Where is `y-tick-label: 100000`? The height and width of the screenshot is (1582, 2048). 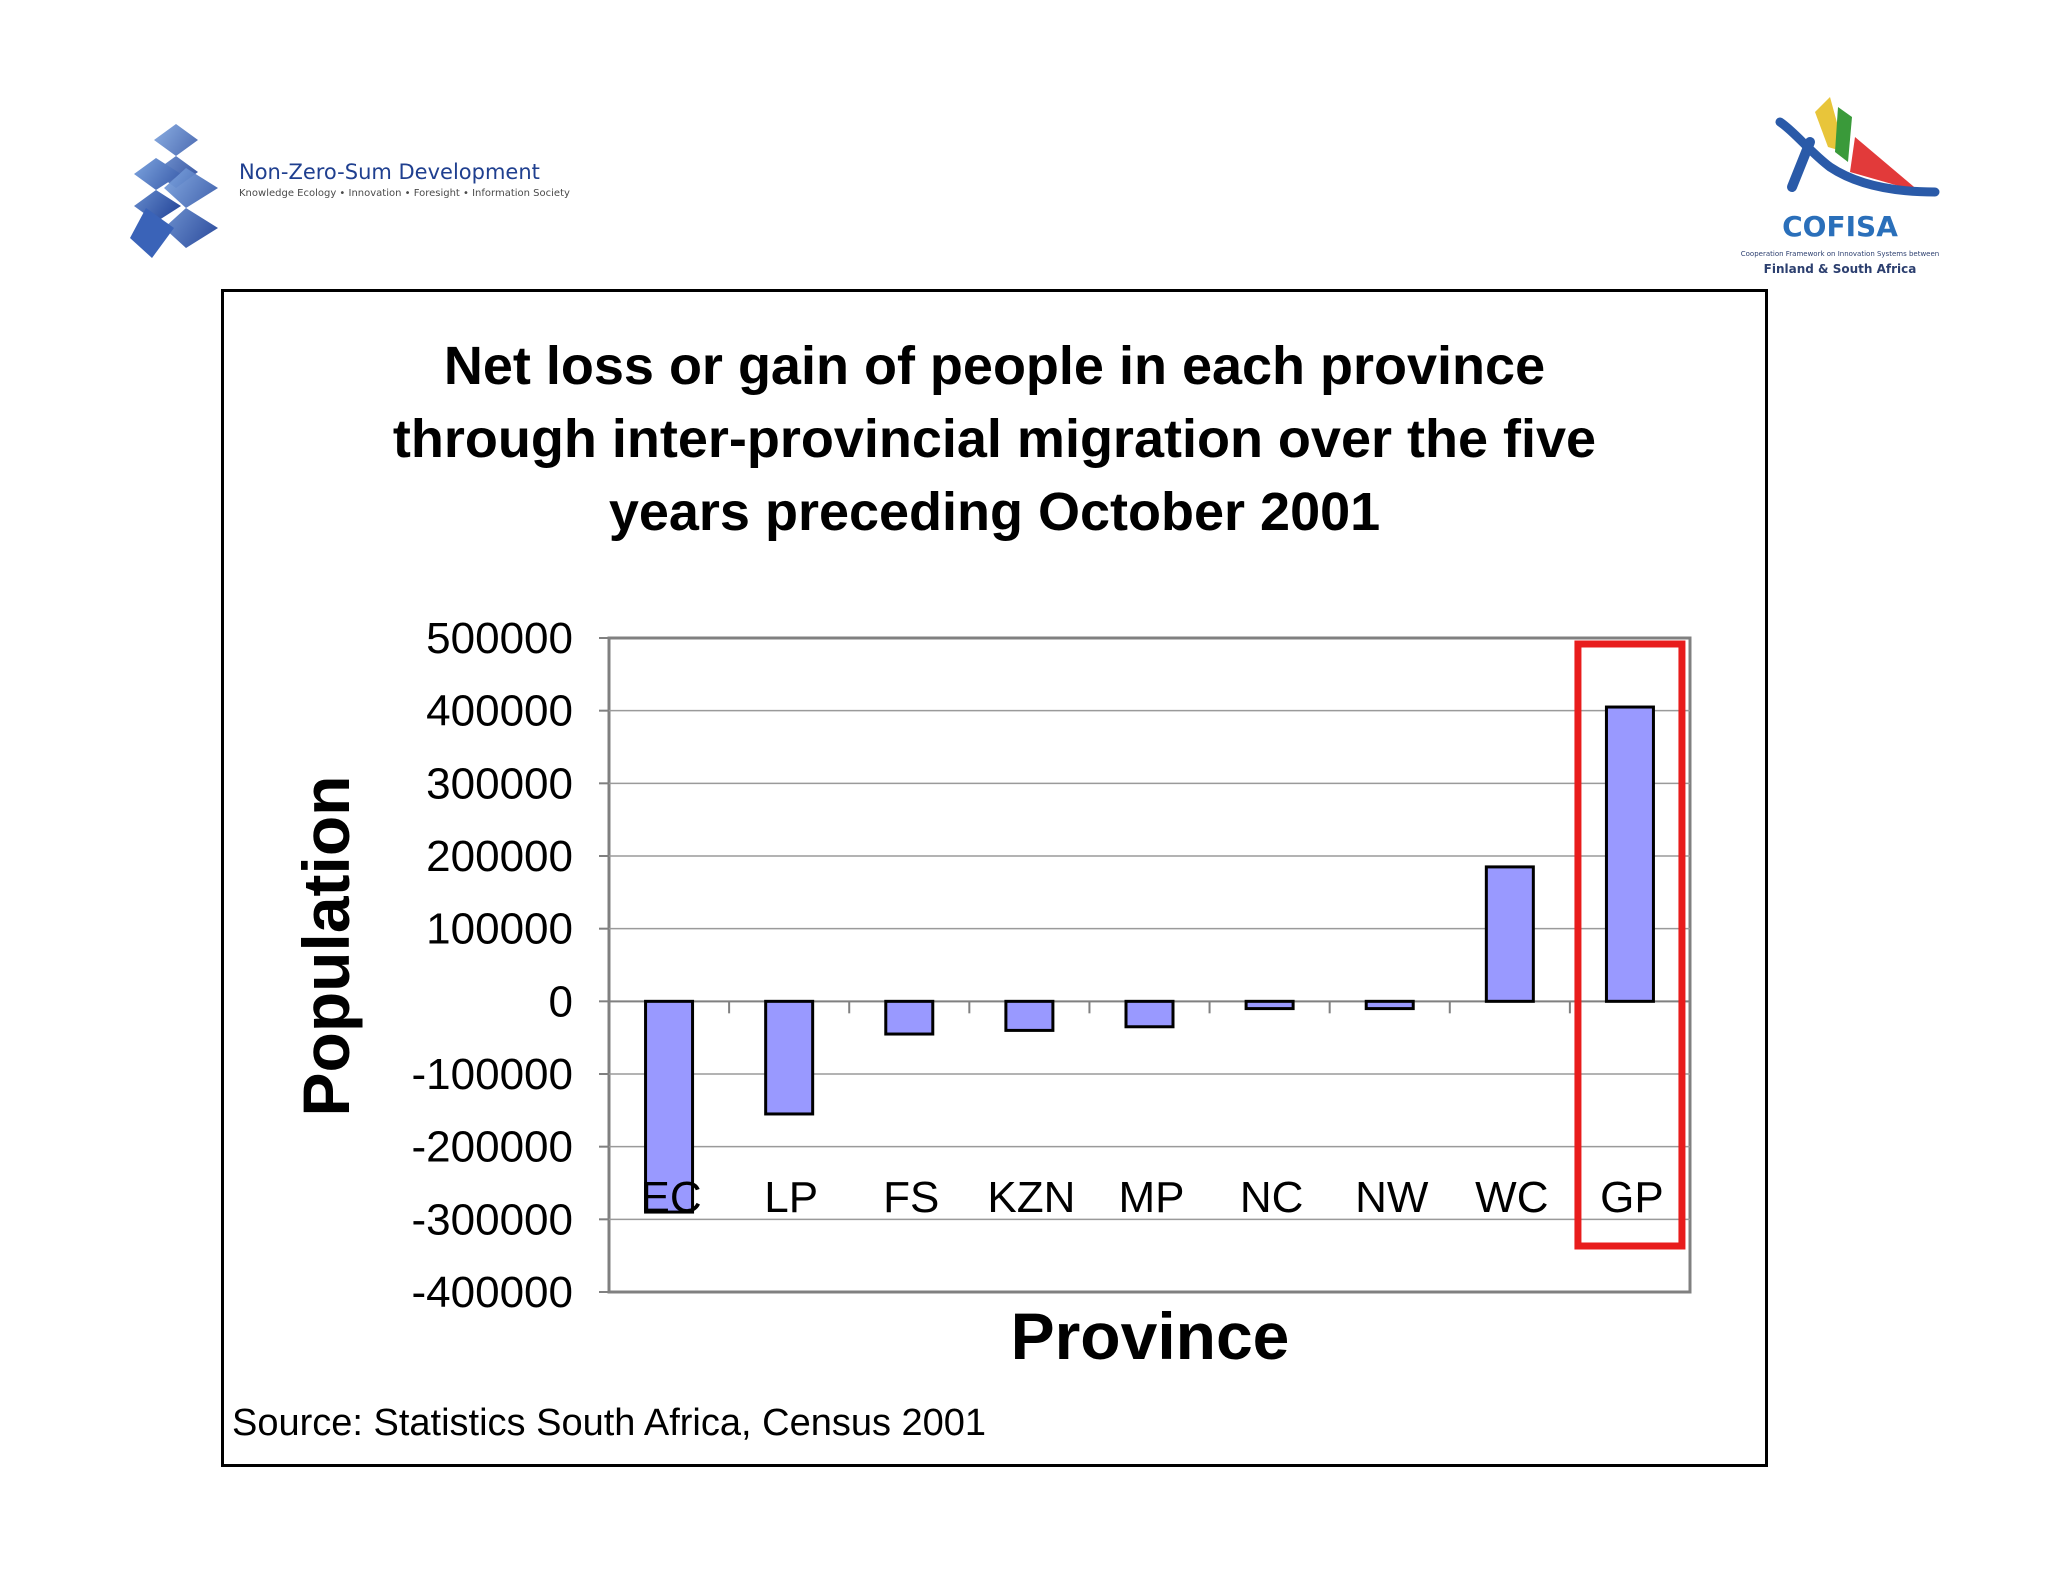 y-tick-label: 100000 is located at coordinates (499, 929).